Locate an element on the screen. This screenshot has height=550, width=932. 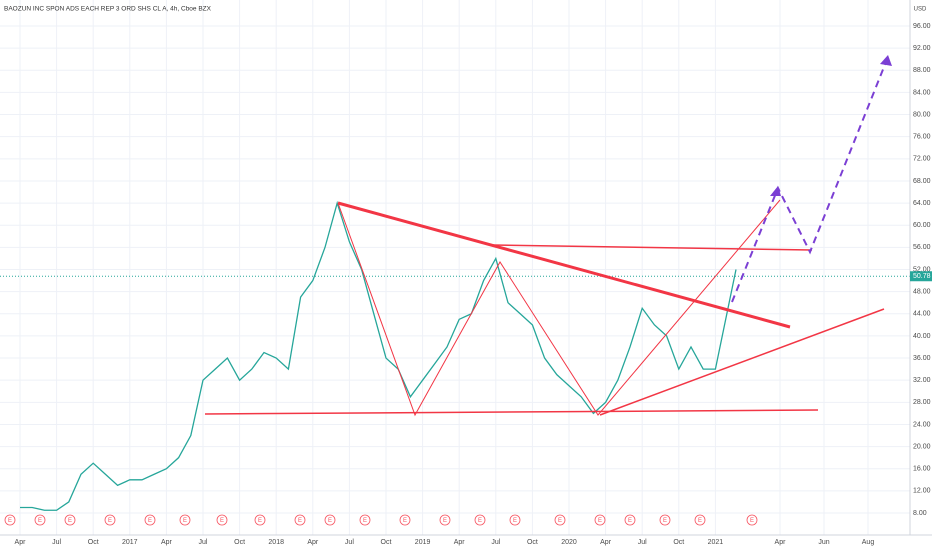
y-tick-label: 28.00 is located at coordinates (922, 402).